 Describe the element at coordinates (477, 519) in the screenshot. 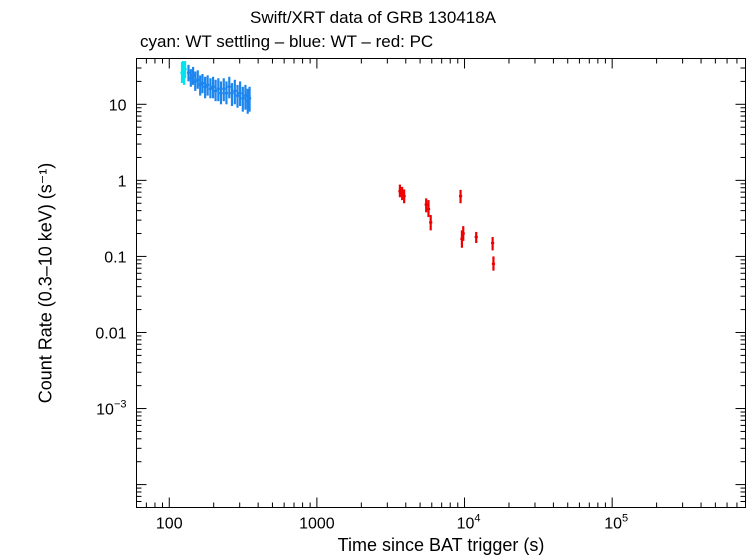

I see `x-tick-label-exponent: 4` at that location.